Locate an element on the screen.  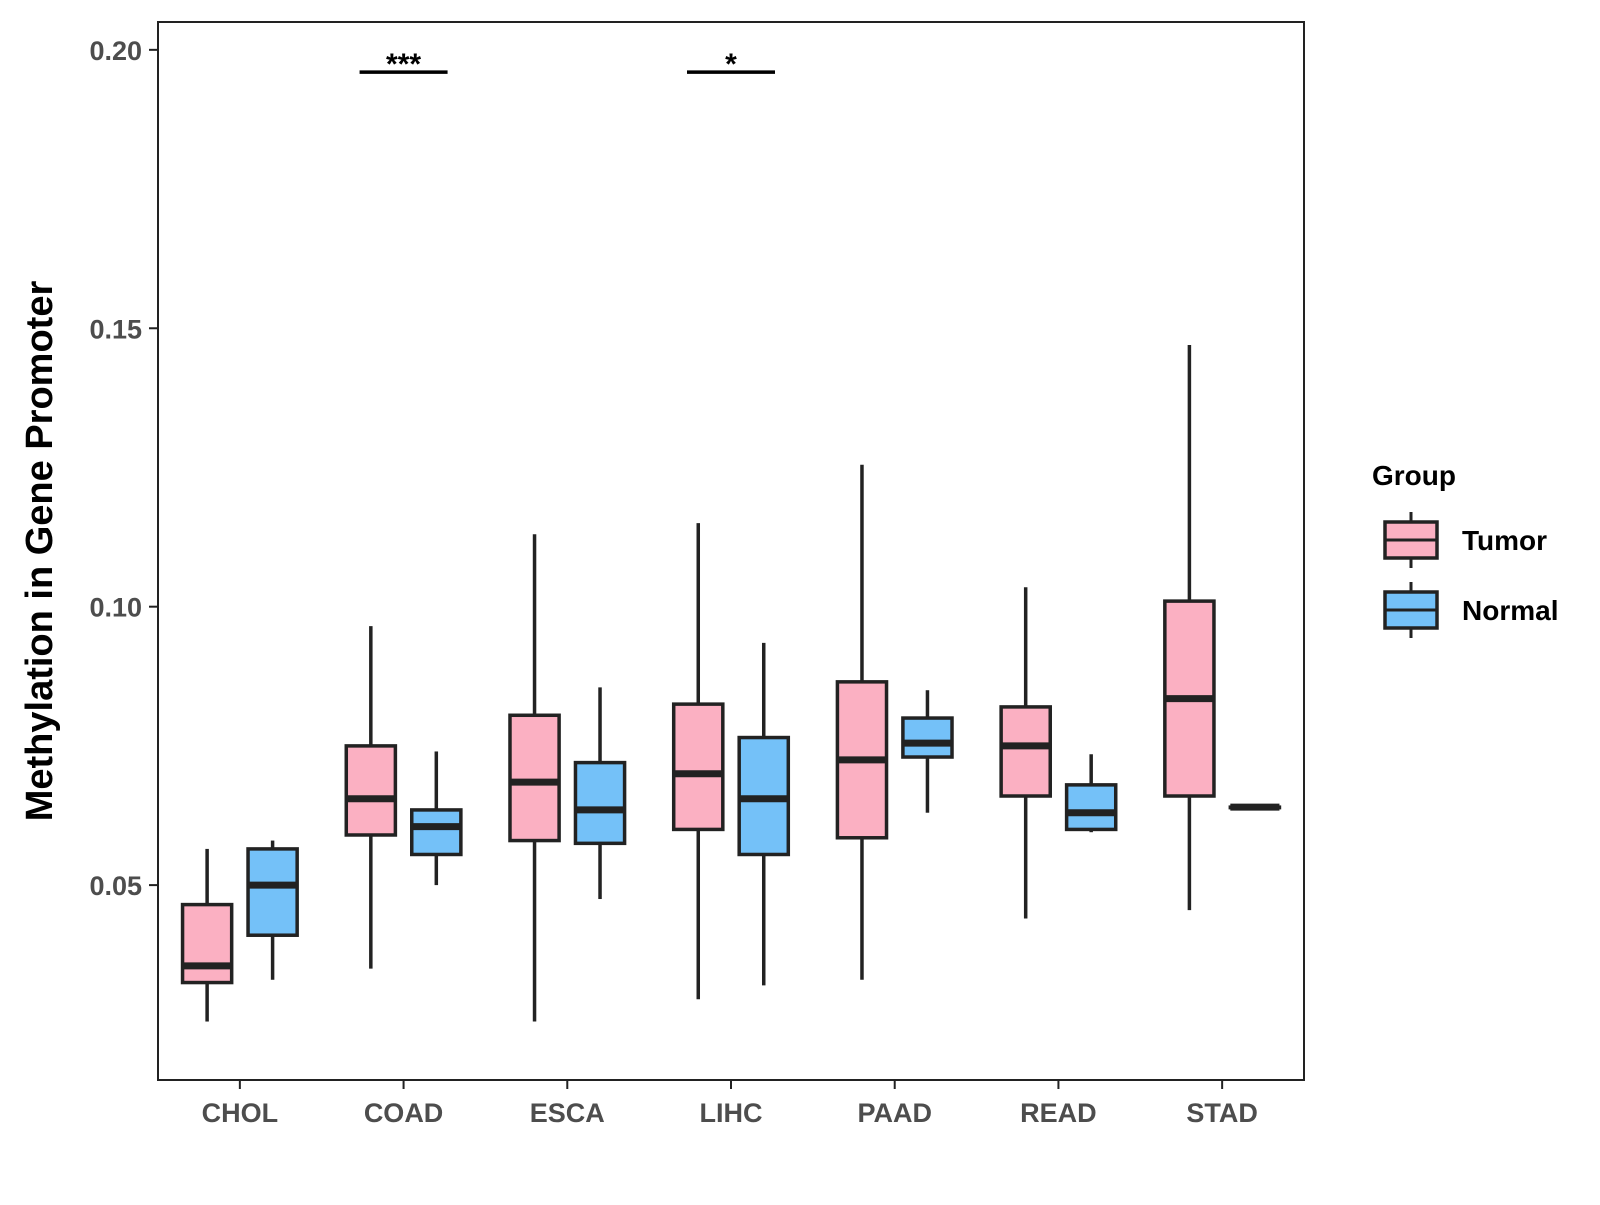
box-normal-coad is located at coordinates (436, 818).